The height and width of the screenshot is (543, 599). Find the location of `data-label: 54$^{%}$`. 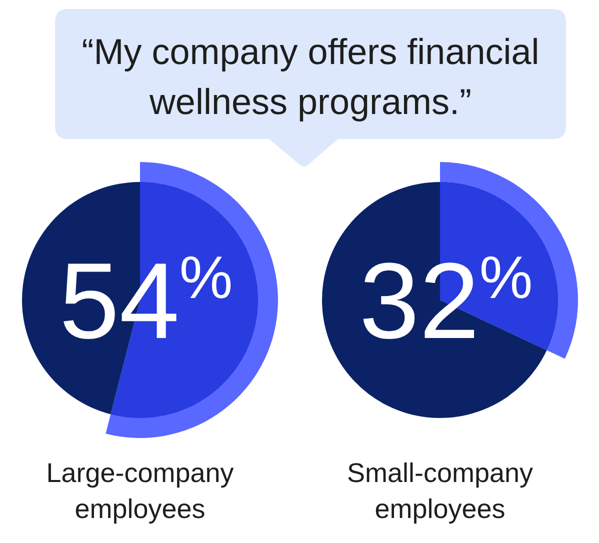

data-label: 54$^{%}$ is located at coordinates (146, 300).